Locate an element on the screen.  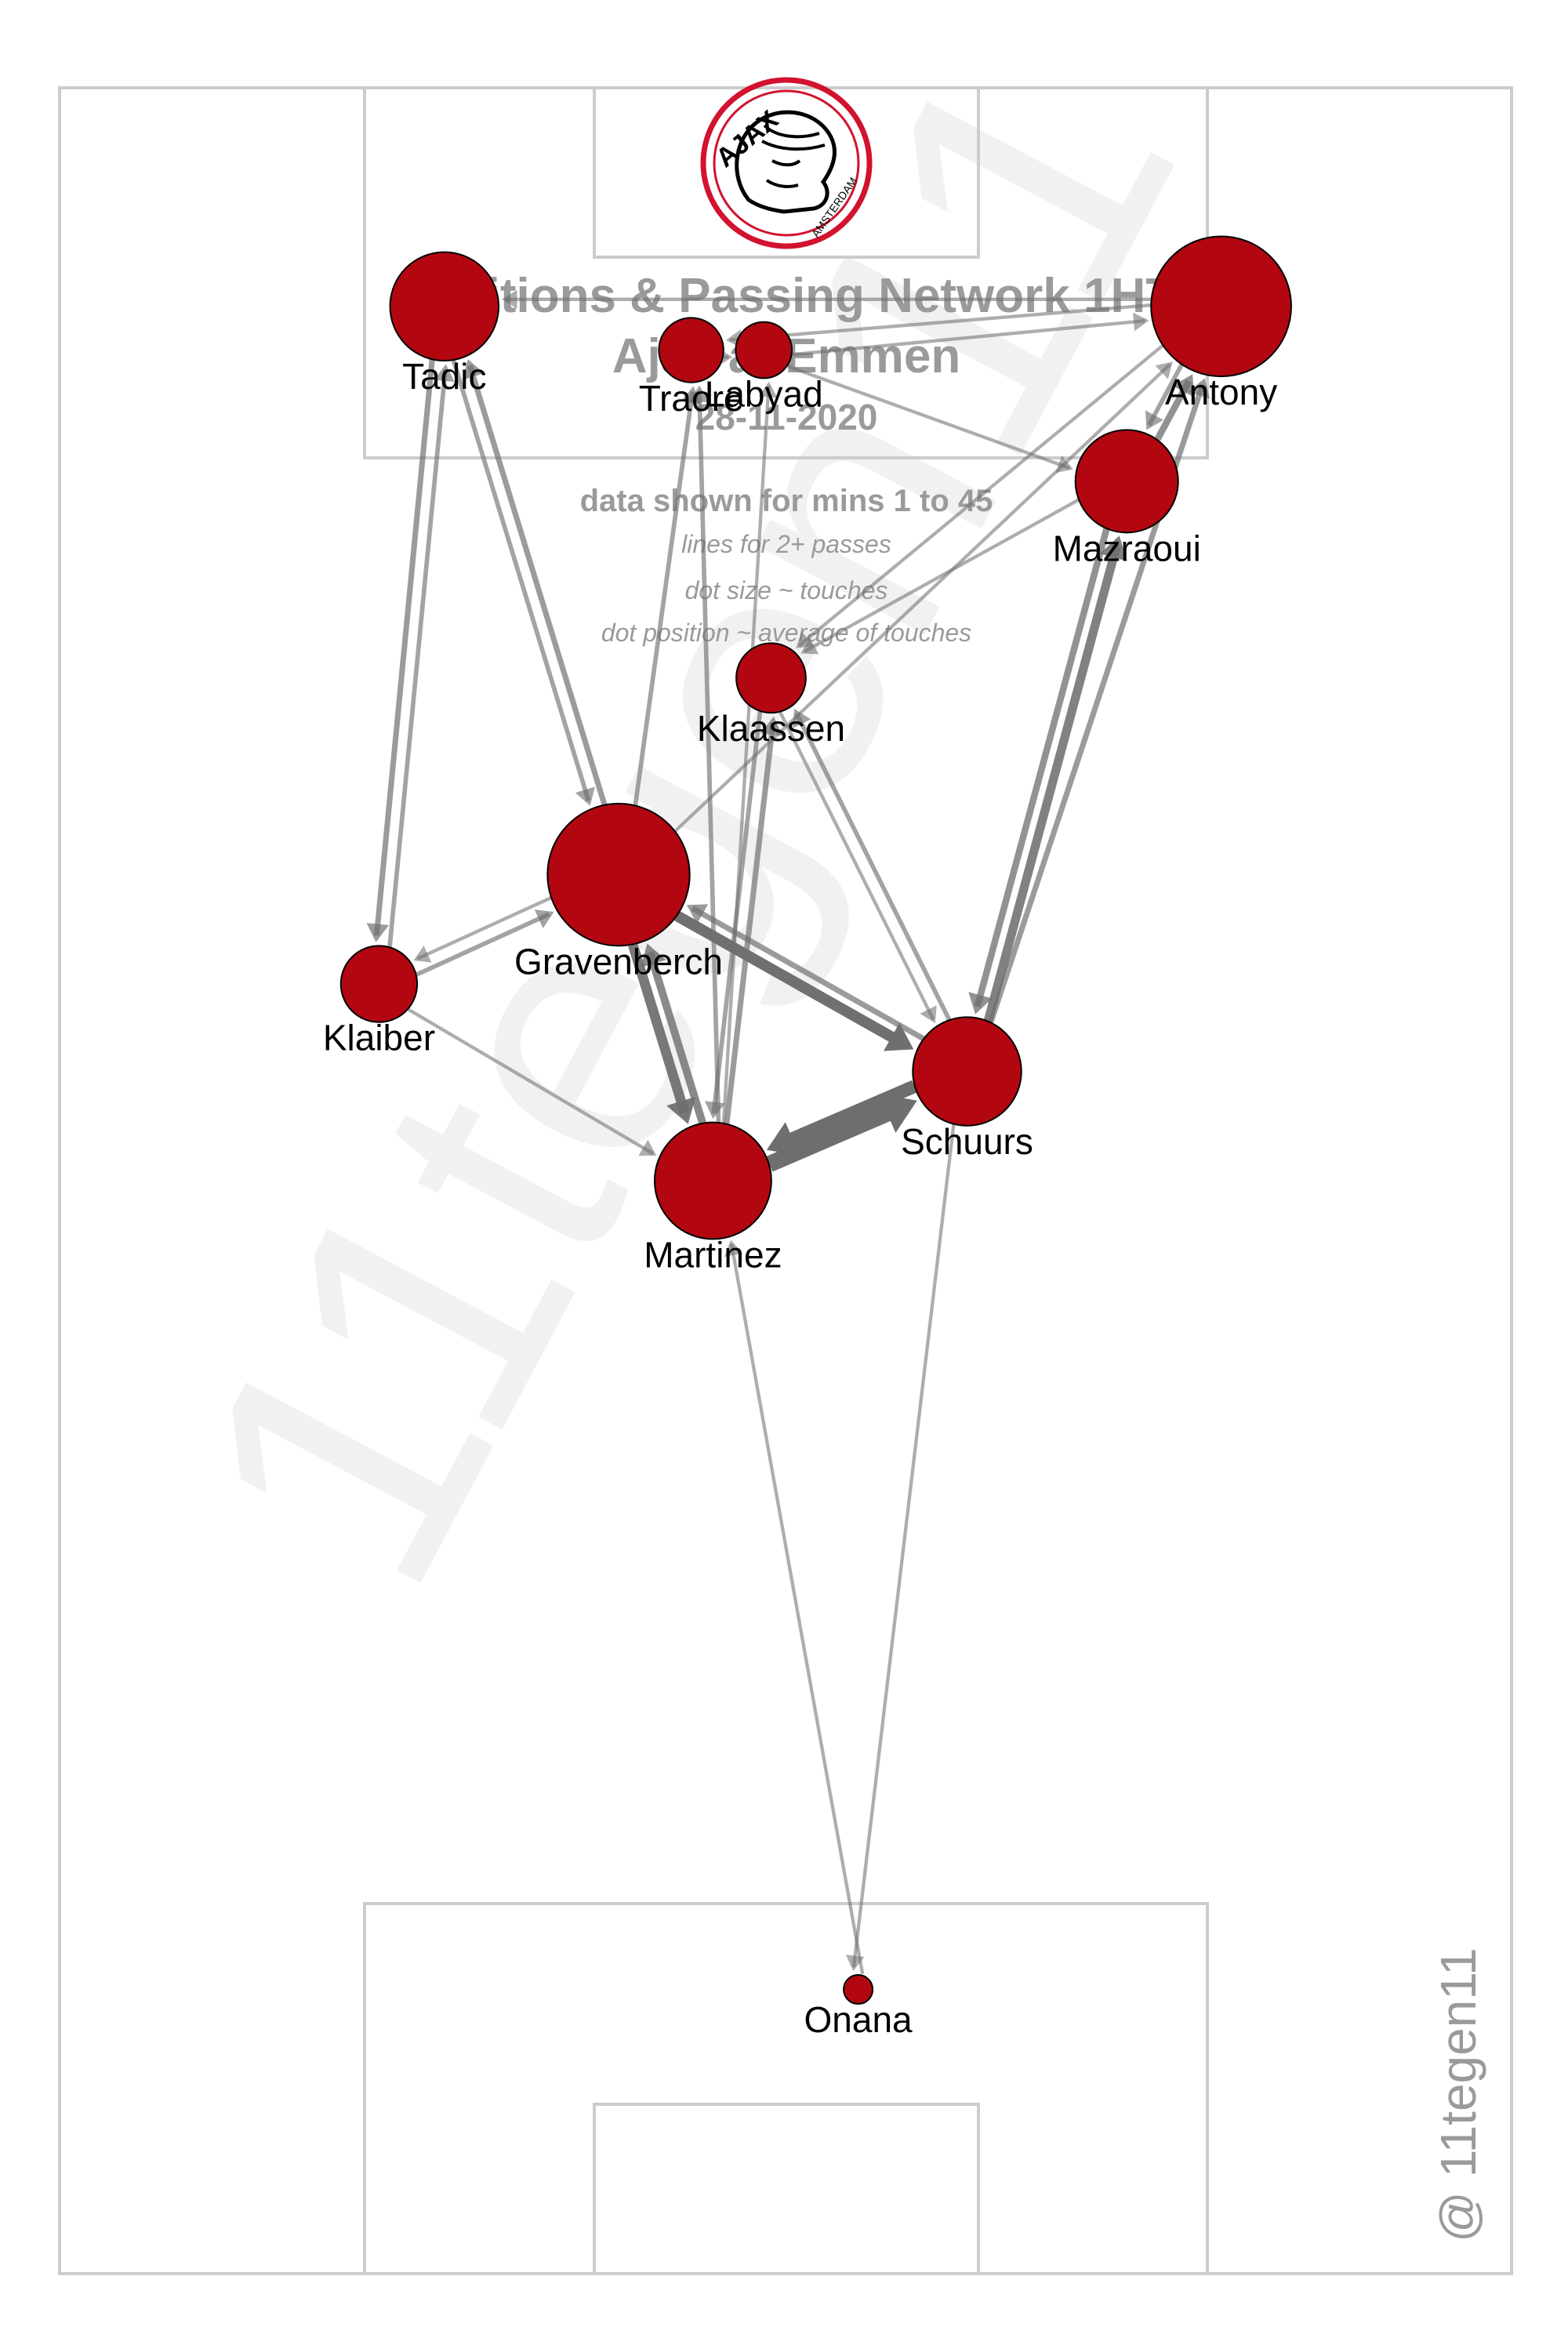
player-node-labyad is located at coordinates (764, 350).